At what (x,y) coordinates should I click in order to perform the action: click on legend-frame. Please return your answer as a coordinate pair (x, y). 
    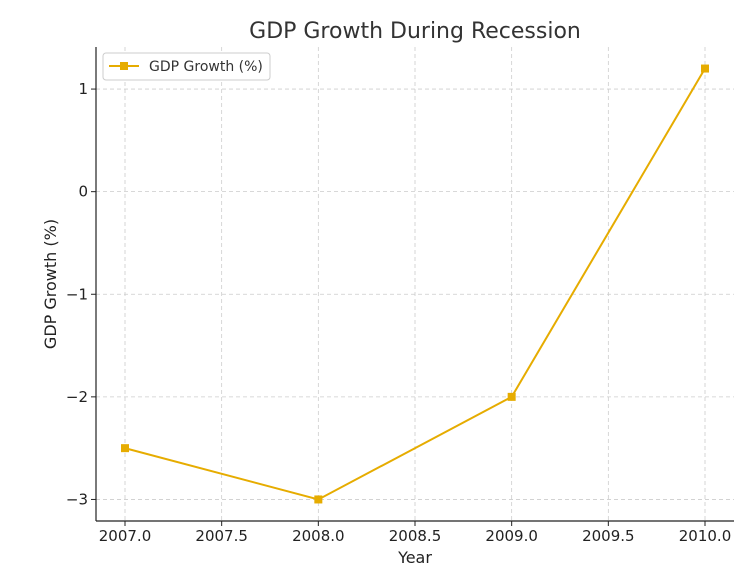
    Looking at the image, I should click on (186, 66).